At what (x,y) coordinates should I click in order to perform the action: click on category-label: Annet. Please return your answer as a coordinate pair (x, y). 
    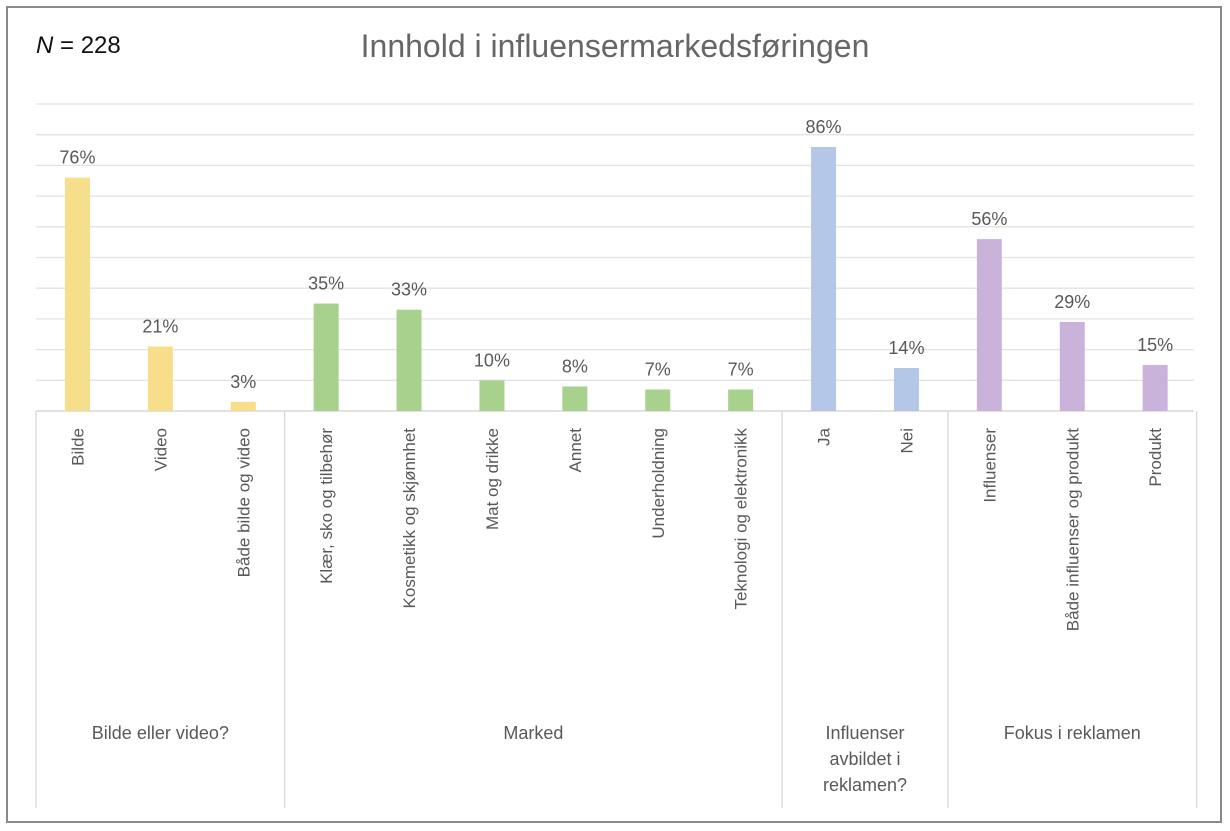
    Looking at the image, I should click on (575, 450).